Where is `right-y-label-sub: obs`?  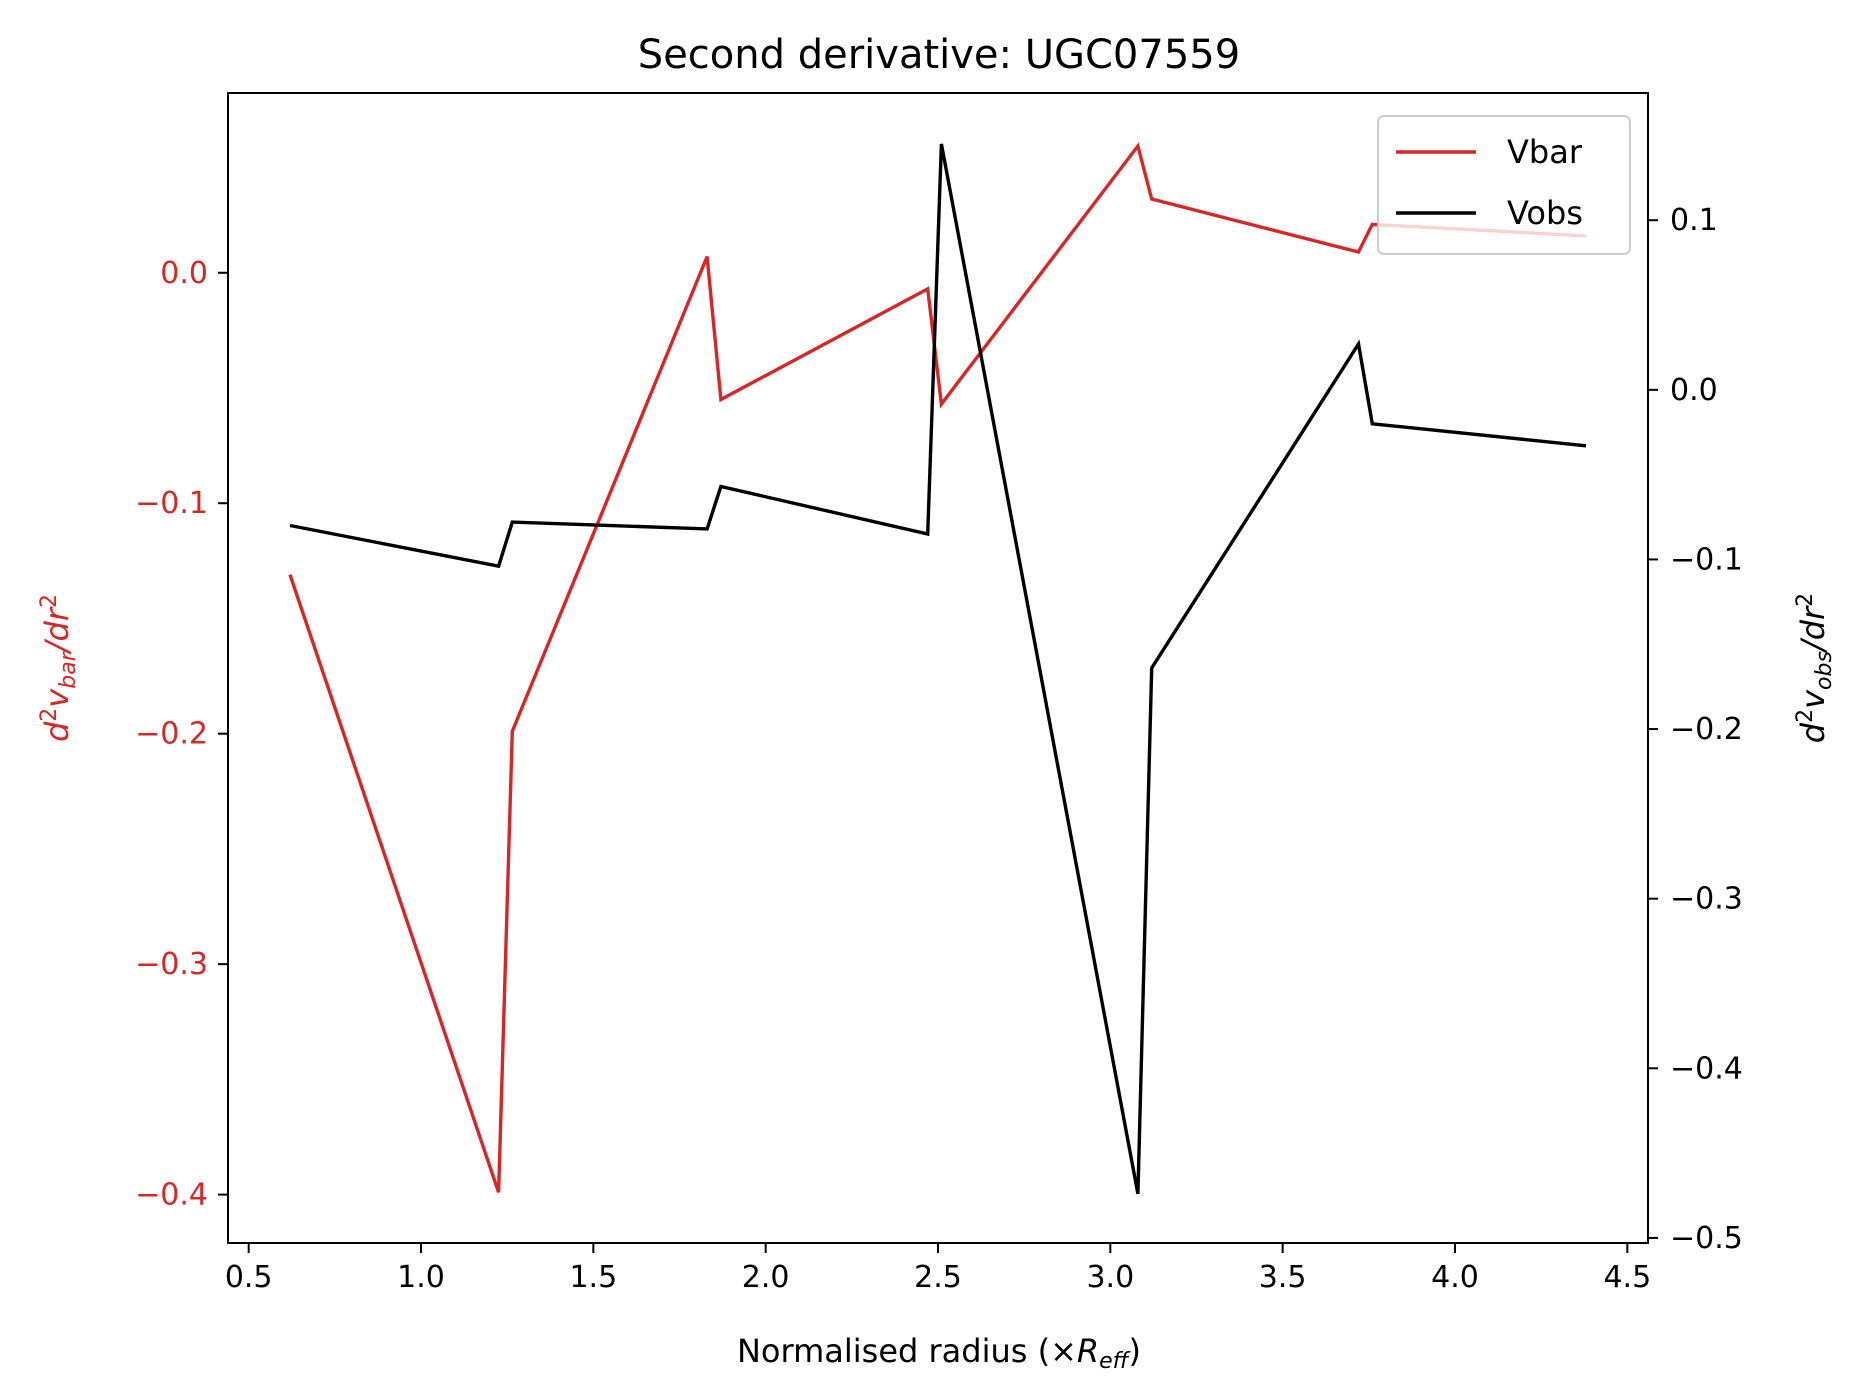
right-y-label-sub: obs is located at coordinates (1824, 670).